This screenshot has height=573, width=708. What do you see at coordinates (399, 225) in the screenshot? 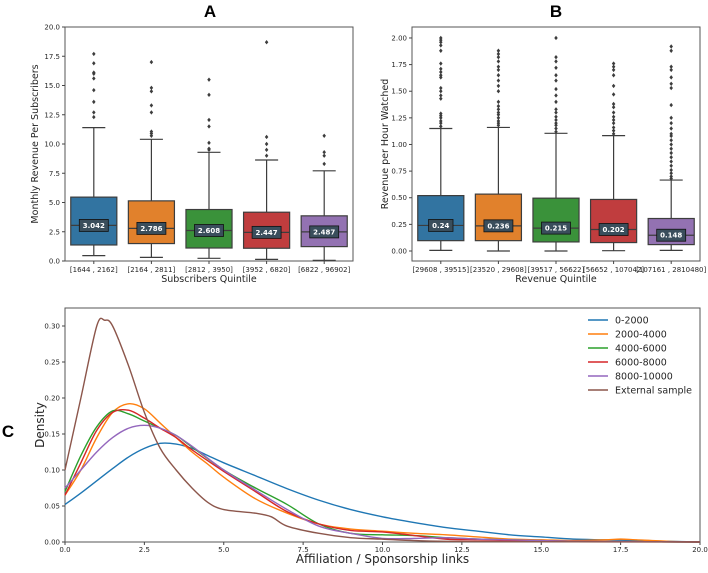
I see `y-tick-label: 0.25` at bounding box center [399, 225].